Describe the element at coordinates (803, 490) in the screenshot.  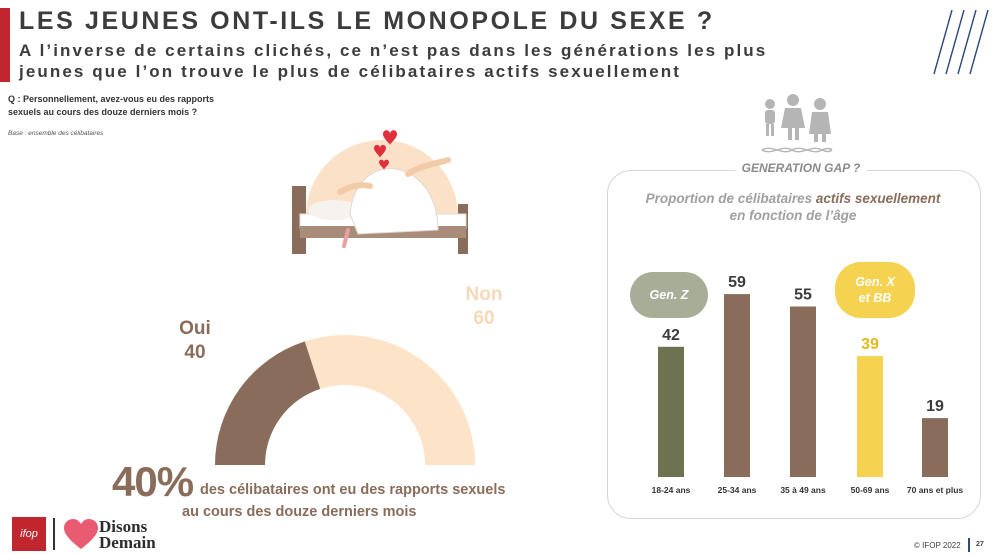
I see `category-label-3: 35 à 49 ans` at that location.